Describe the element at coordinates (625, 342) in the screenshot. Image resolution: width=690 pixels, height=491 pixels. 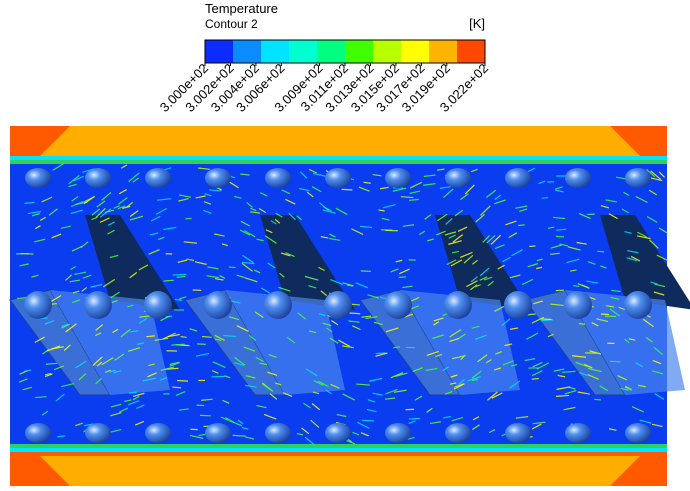
I see `fin-face` at that location.